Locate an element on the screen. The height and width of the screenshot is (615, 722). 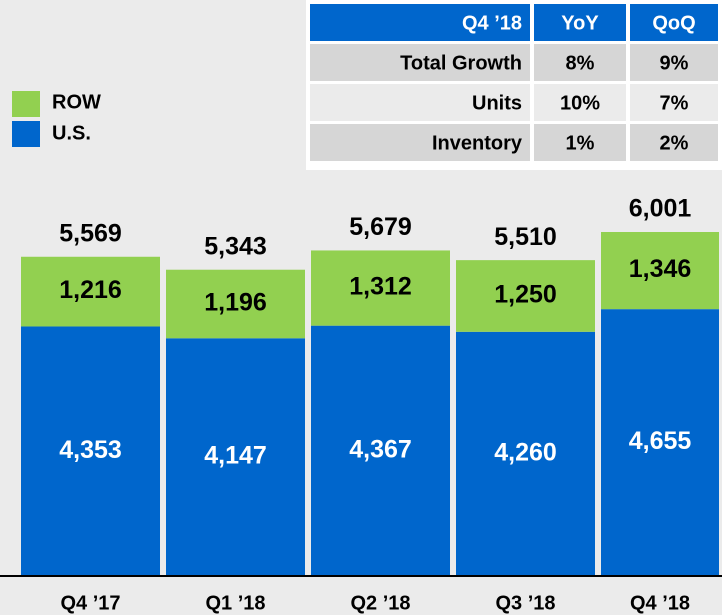
table-text: 8% is located at coordinates (580, 63).